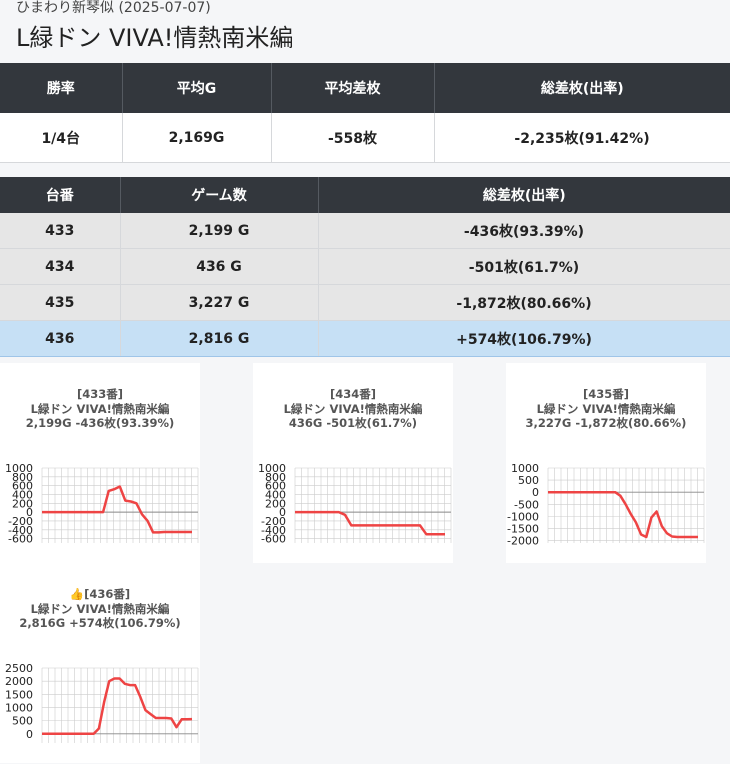 This screenshot has width=730, height=764. I want to click on machines-col-header: 総差枚(出率), so click(524, 195).